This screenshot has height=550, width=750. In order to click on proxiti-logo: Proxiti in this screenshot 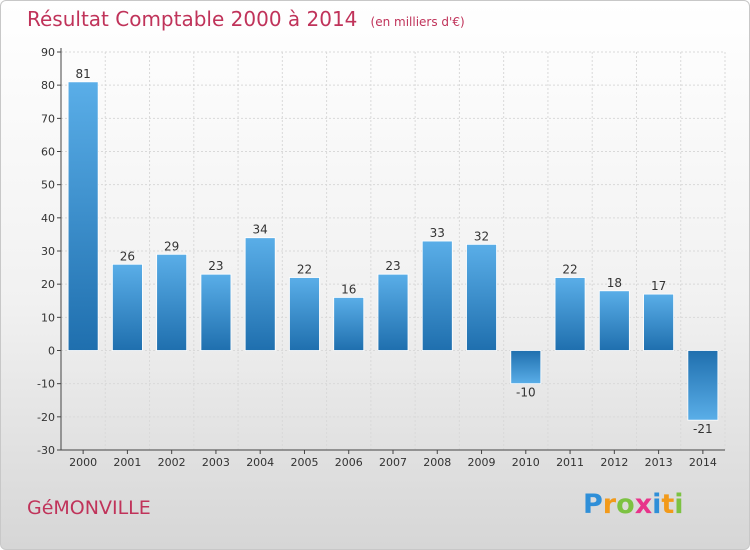, I will do `click(633, 504)`.